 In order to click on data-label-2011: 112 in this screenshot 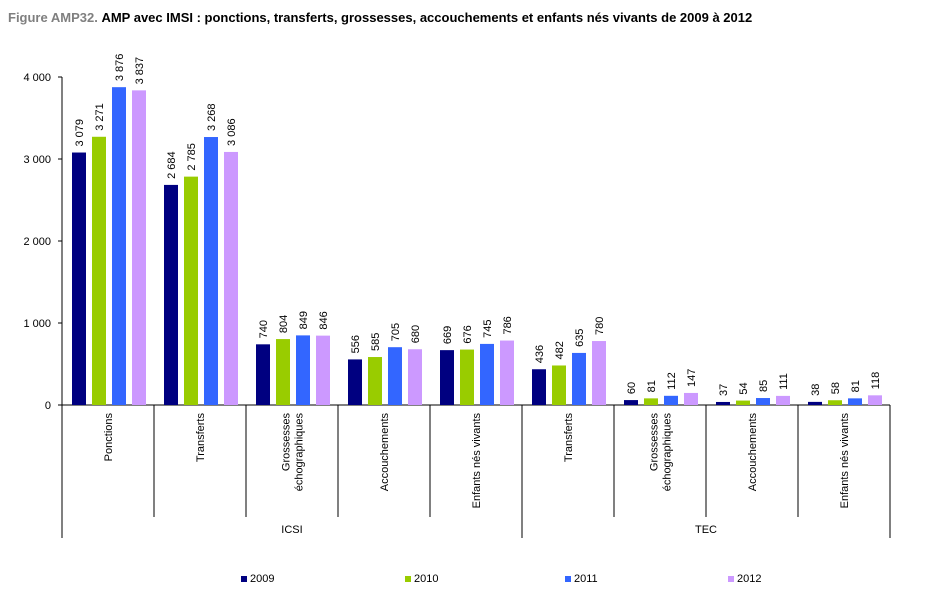, I will do `click(672, 381)`.